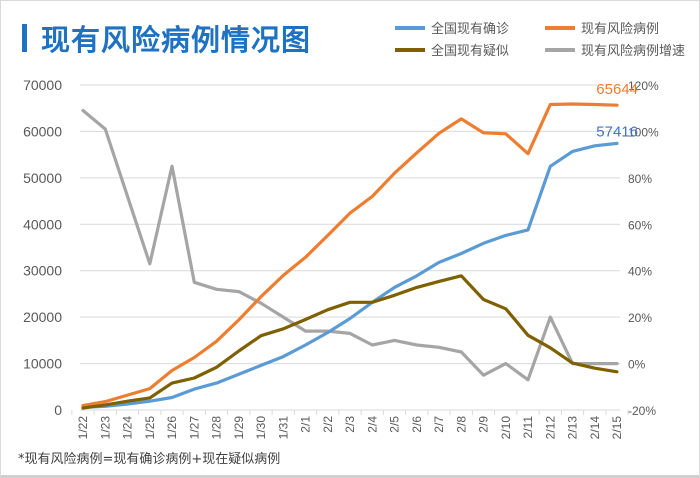 Image resolution: width=700 pixels, height=478 pixels. I want to click on x-tick-label: 1/29, so click(239, 428).